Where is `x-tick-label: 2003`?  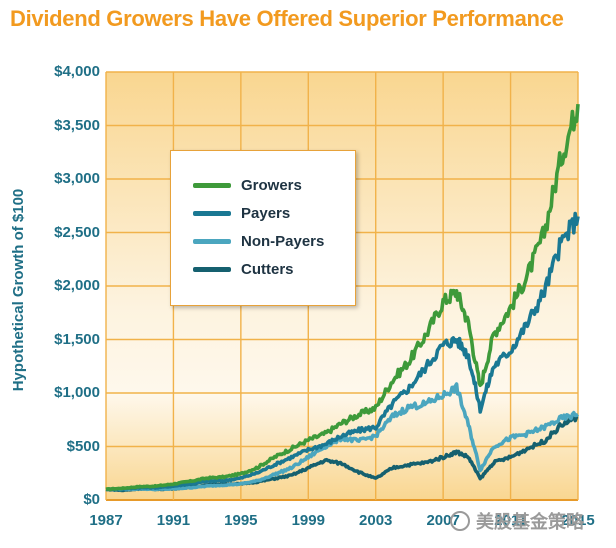 x-tick-label: 2003 is located at coordinates (376, 520).